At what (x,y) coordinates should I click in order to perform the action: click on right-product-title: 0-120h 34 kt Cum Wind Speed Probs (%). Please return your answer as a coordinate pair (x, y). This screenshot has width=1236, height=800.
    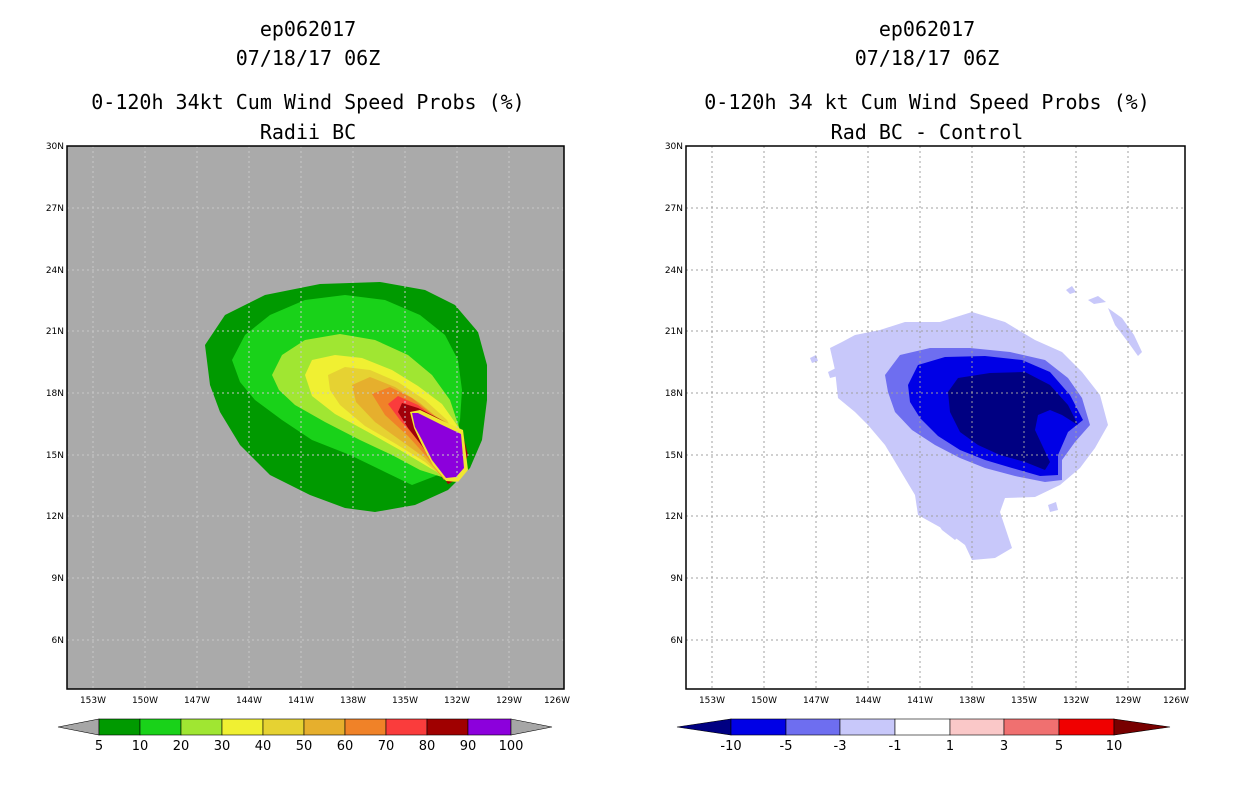
    Looking at the image, I should click on (927, 102).